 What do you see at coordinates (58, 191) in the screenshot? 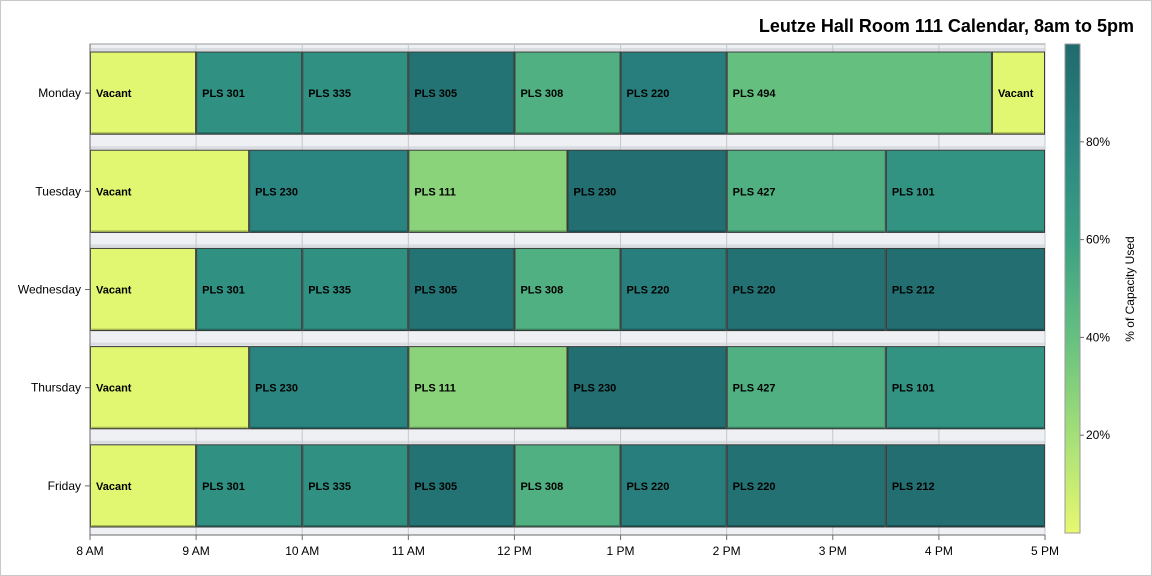
I see `y-tick-label: Tuesday` at bounding box center [58, 191].